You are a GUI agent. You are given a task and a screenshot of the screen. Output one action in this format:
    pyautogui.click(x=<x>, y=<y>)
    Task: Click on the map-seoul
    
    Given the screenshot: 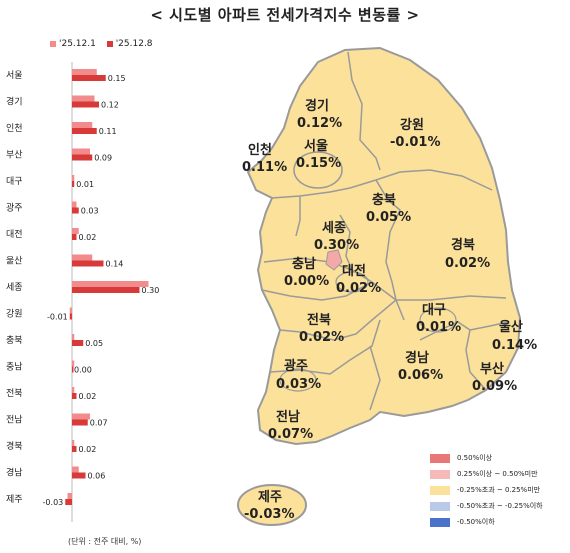 What is the action you would take?
    pyautogui.click(x=318, y=170)
    